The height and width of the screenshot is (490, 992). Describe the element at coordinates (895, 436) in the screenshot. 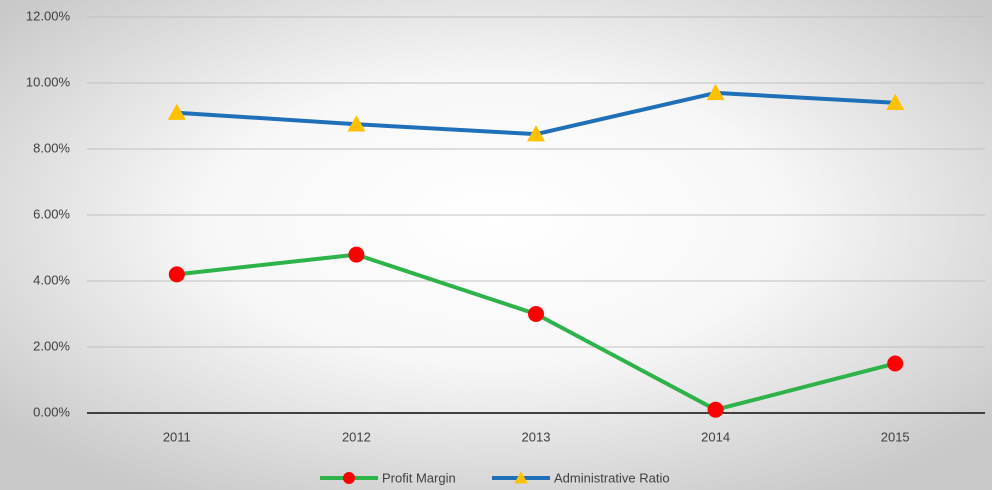

I see `x-tick-label: 2015` at that location.